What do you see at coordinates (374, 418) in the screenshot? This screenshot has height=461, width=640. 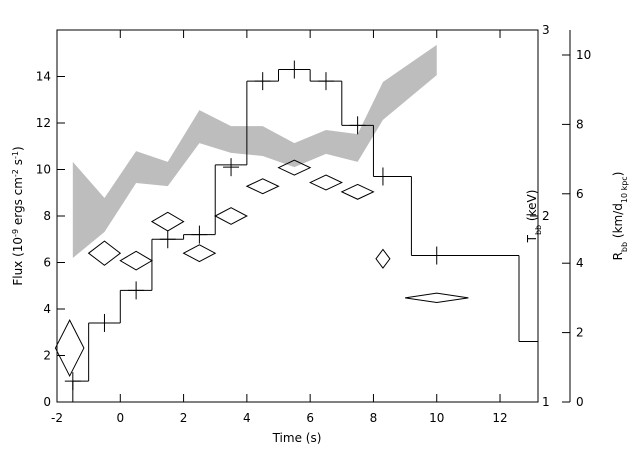 I see `x-tick-label: 8` at bounding box center [374, 418].